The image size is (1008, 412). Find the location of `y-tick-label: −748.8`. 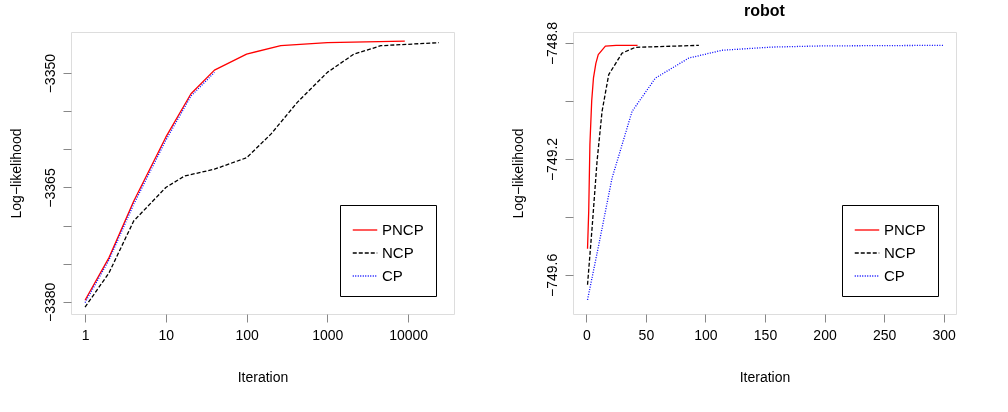

y-tick-label: −748.8 is located at coordinates (551, 43).